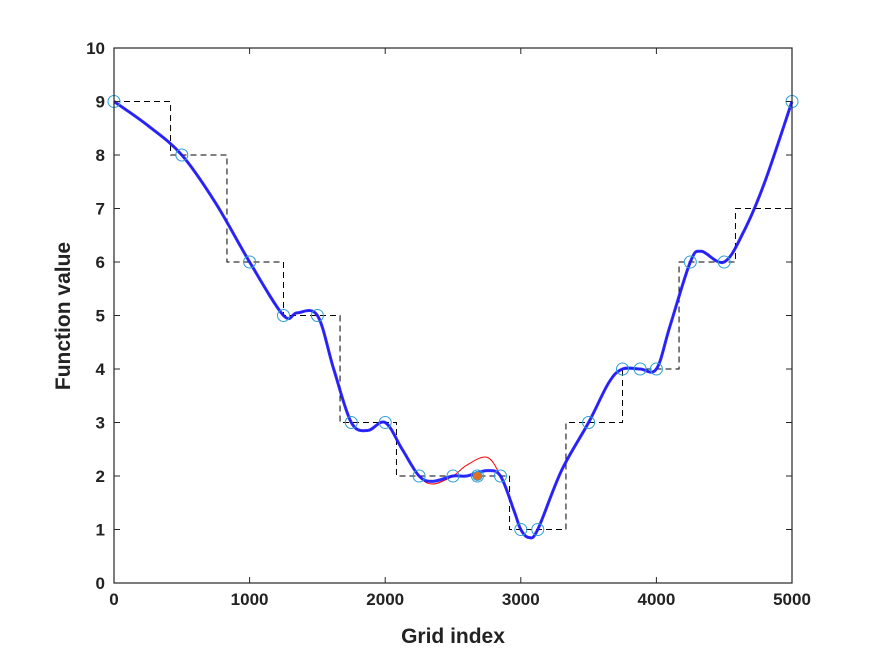  Describe the element at coordinates (100, 209) in the screenshot. I see `y-tick-label: 7` at that location.